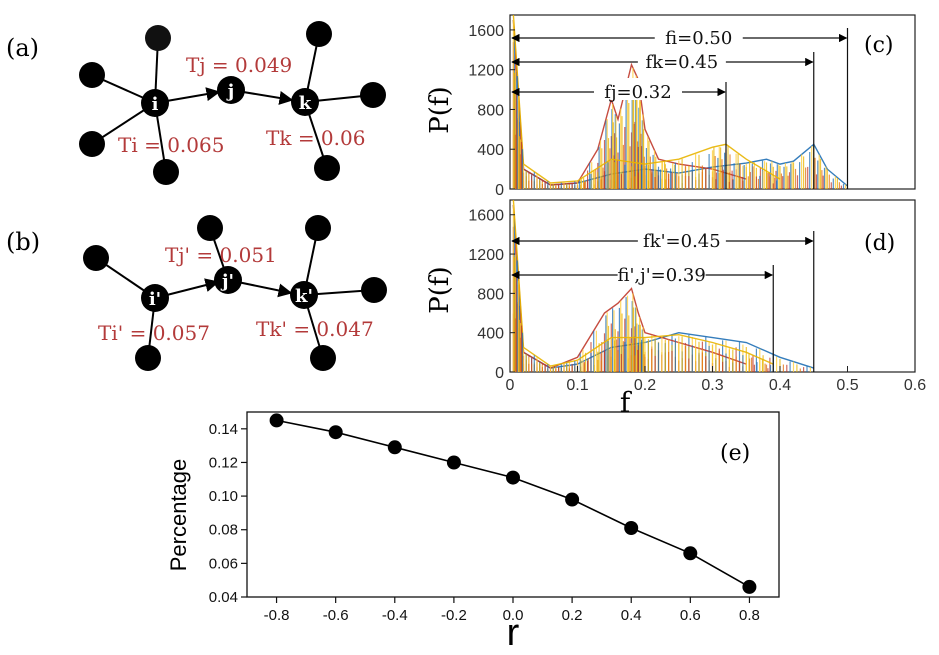 This screenshot has height=655, width=939. What do you see at coordinates (847, 385) in the screenshot?
I see `x-tick-label: 0.5` at bounding box center [847, 385].